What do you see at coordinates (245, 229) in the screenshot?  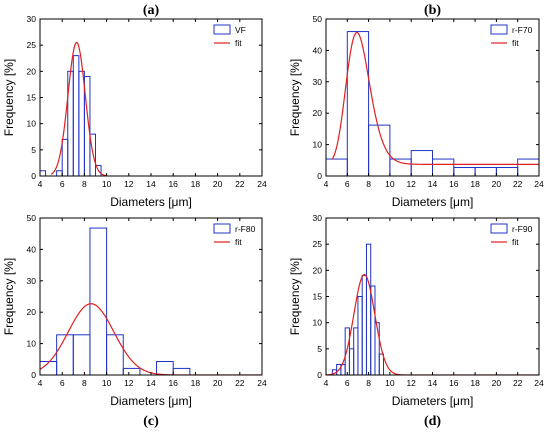 I see `legend-label-series: r-F80` at bounding box center [245, 229].